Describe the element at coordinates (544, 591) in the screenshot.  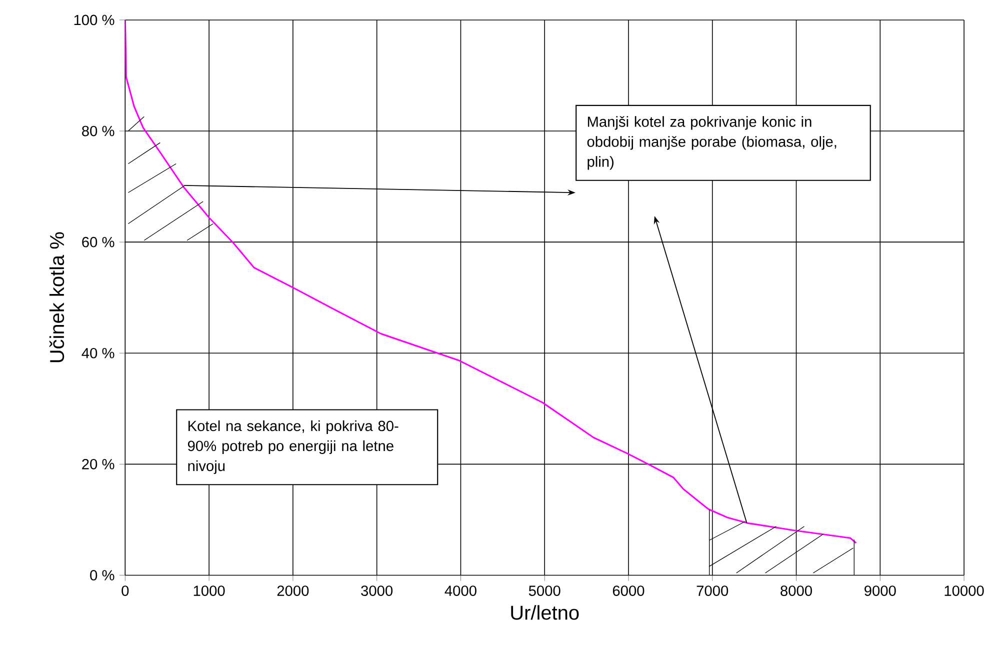
I see `x-tick-label: 5000` at that location.